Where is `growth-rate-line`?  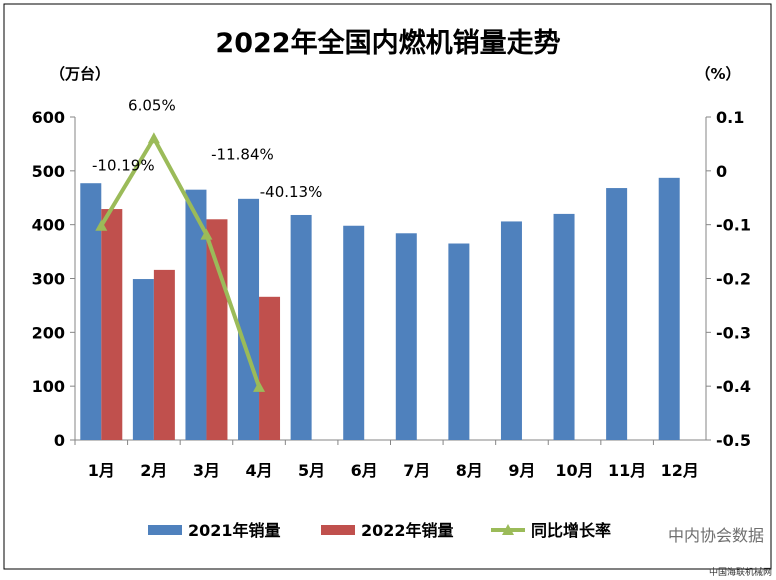 growth-rate-line is located at coordinates (180, 262).